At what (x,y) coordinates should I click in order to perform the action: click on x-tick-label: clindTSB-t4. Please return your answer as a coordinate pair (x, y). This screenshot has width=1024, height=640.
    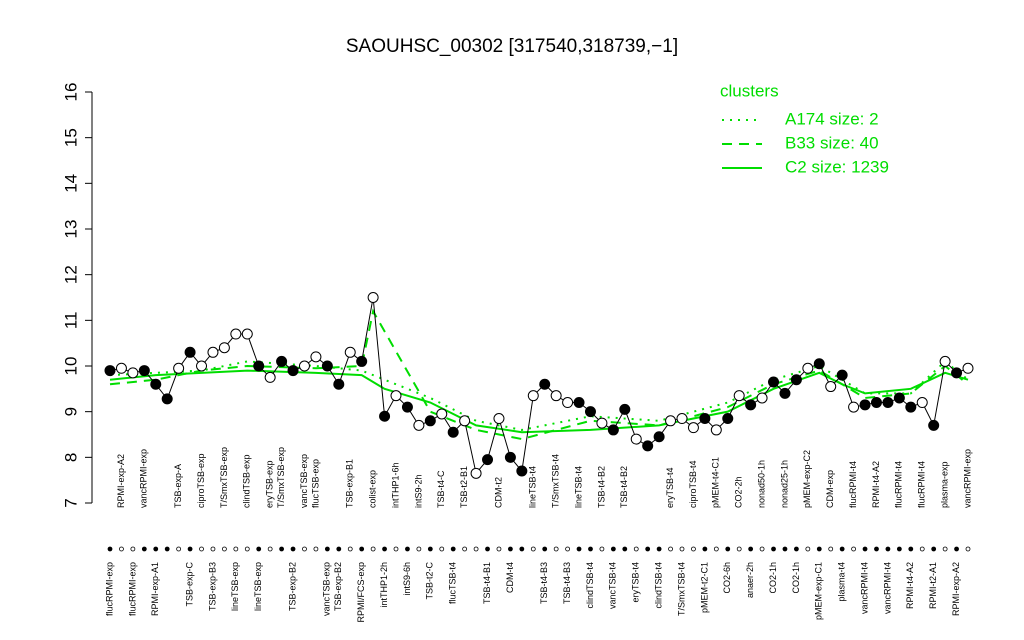
    Looking at the image, I should click on (658, 585).